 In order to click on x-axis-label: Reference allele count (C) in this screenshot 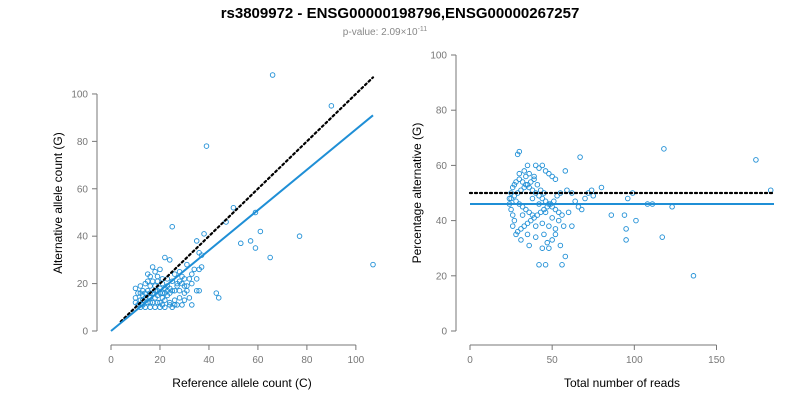, I will do `click(241, 383)`.